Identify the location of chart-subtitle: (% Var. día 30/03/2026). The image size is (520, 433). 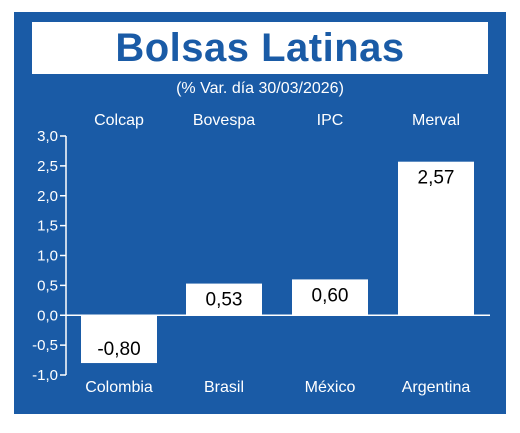
(260, 88).